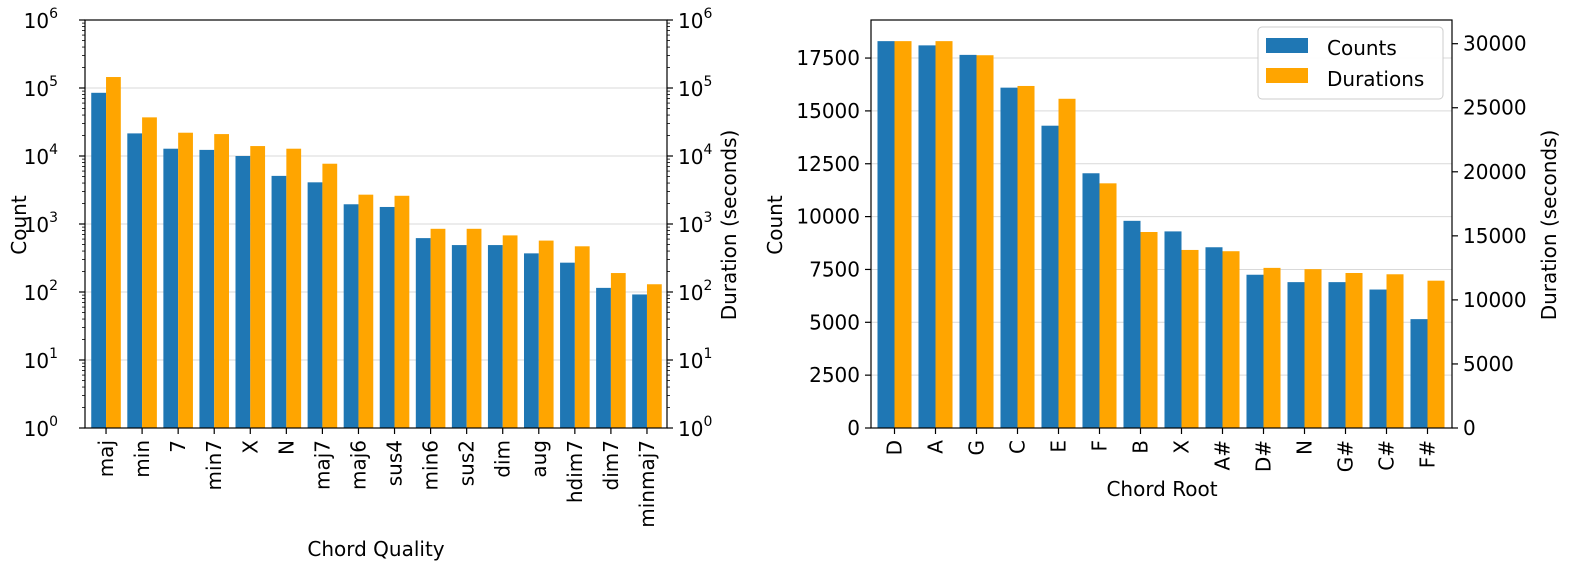  Describe the element at coordinates (315, 305) in the screenshot. I see `bar-counts-maj7` at that location.